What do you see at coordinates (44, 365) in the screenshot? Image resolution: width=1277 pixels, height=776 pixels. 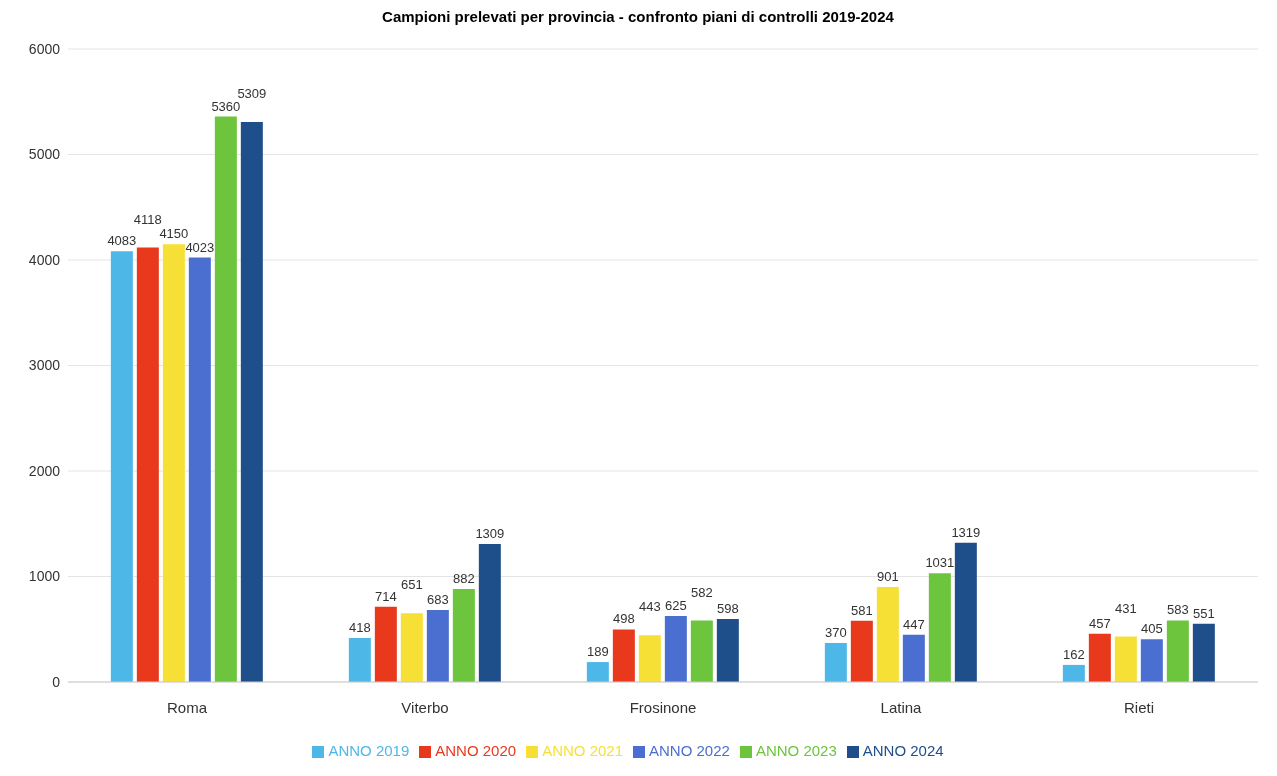 I see `y-tick-label: 3000` at bounding box center [44, 365].